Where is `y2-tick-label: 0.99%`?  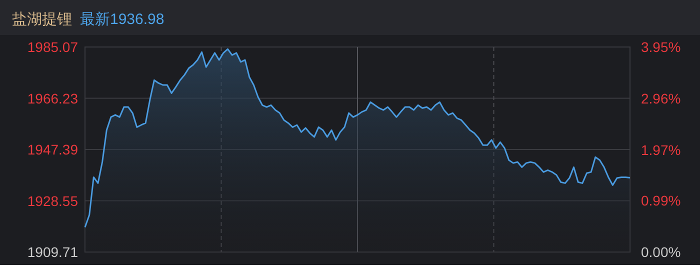
y2-tick-label: 0.99% is located at coordinates (661, 200).